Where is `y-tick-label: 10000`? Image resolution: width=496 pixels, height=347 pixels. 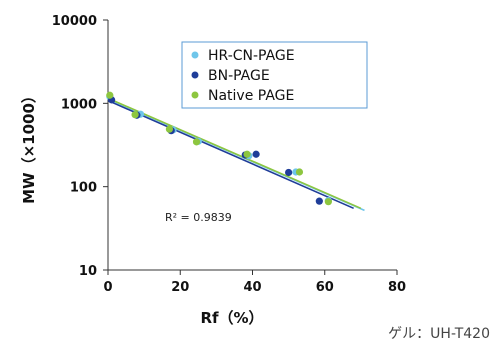
y-tick-label: 10000 is located at coordinates (74, 21).